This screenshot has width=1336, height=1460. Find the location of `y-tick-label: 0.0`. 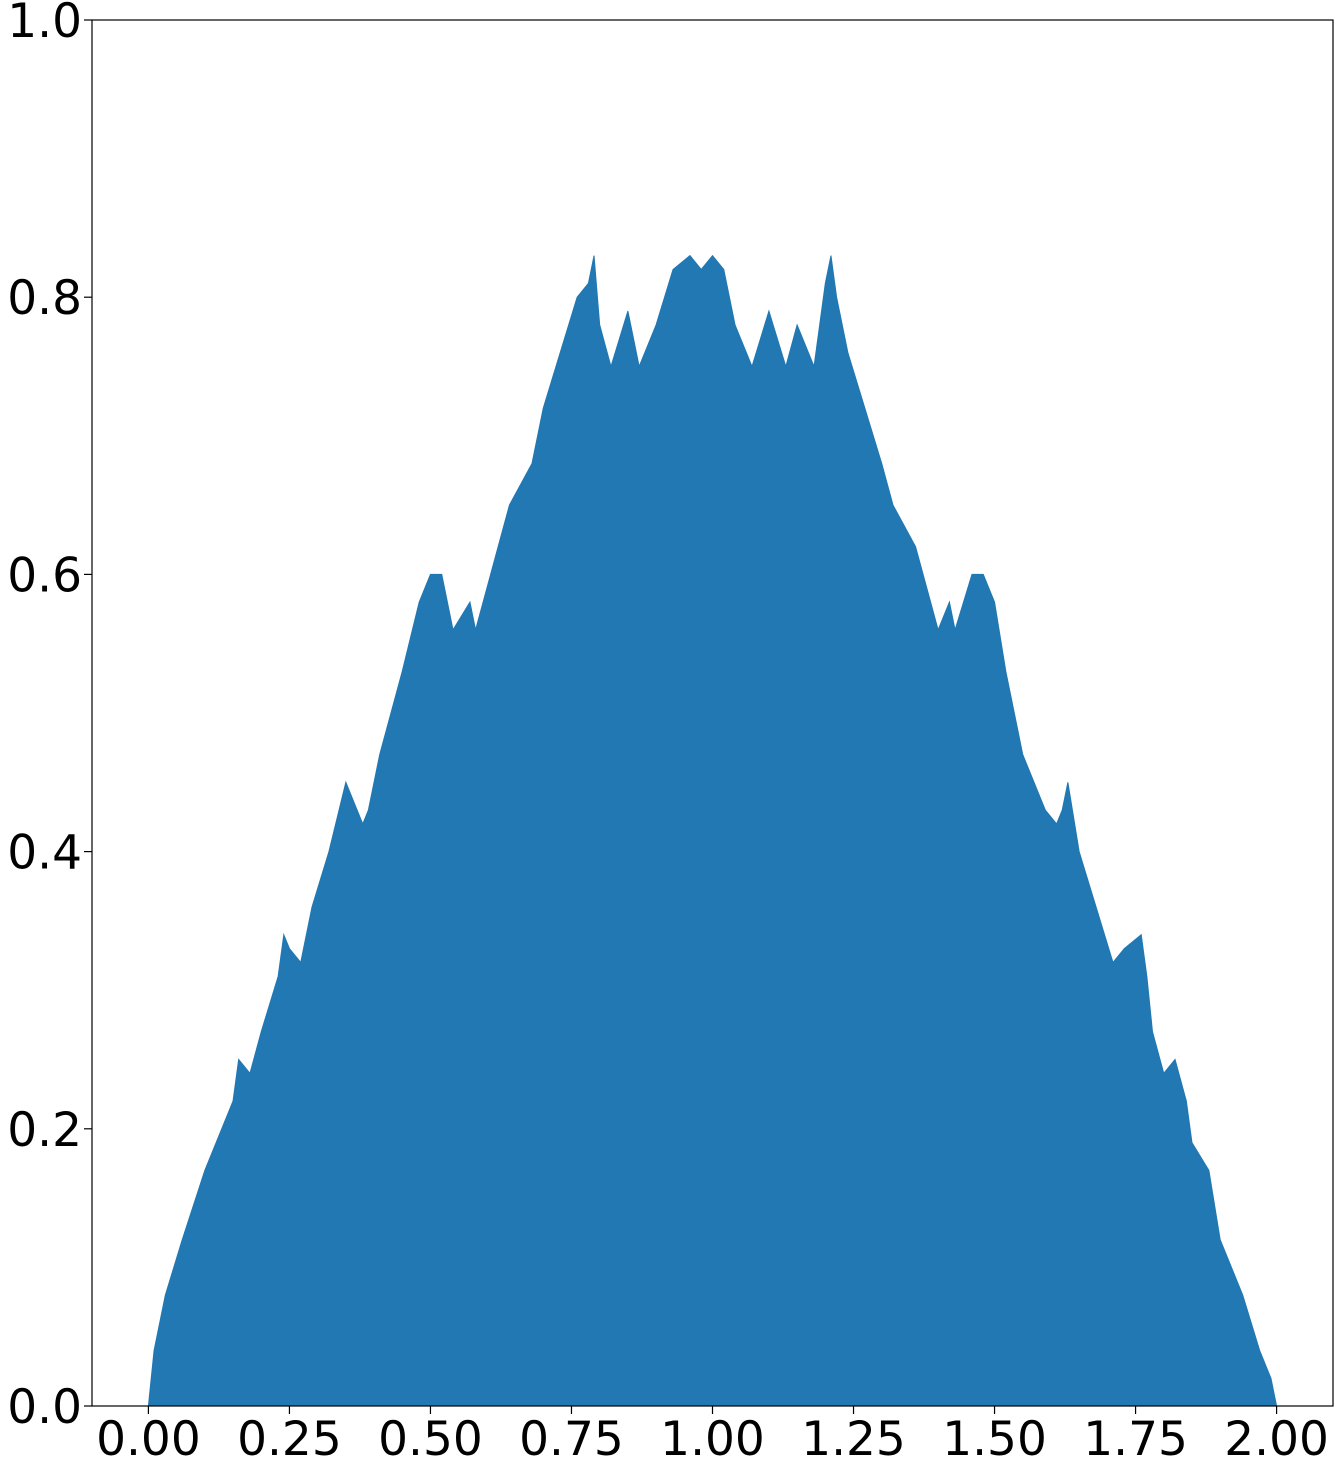

y-tick-label: 0.0 is located at coordinates (44, 1407).